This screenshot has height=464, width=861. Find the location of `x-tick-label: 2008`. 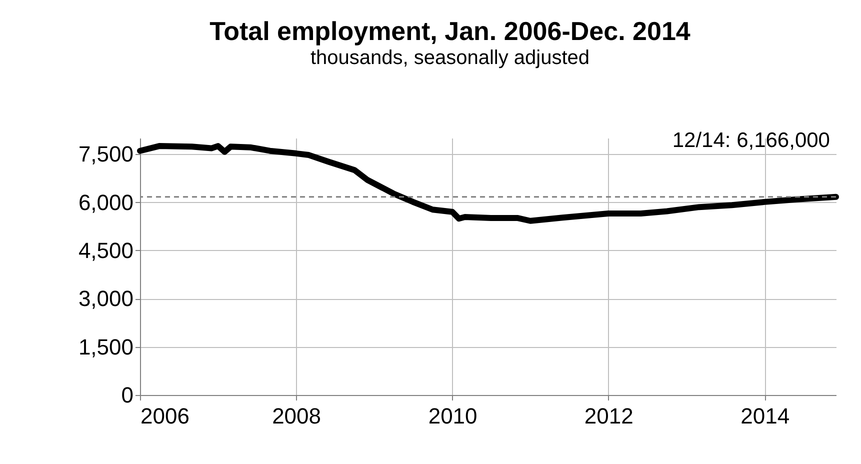

x-tick-label: 2008 is located at coordinates (297, 416).